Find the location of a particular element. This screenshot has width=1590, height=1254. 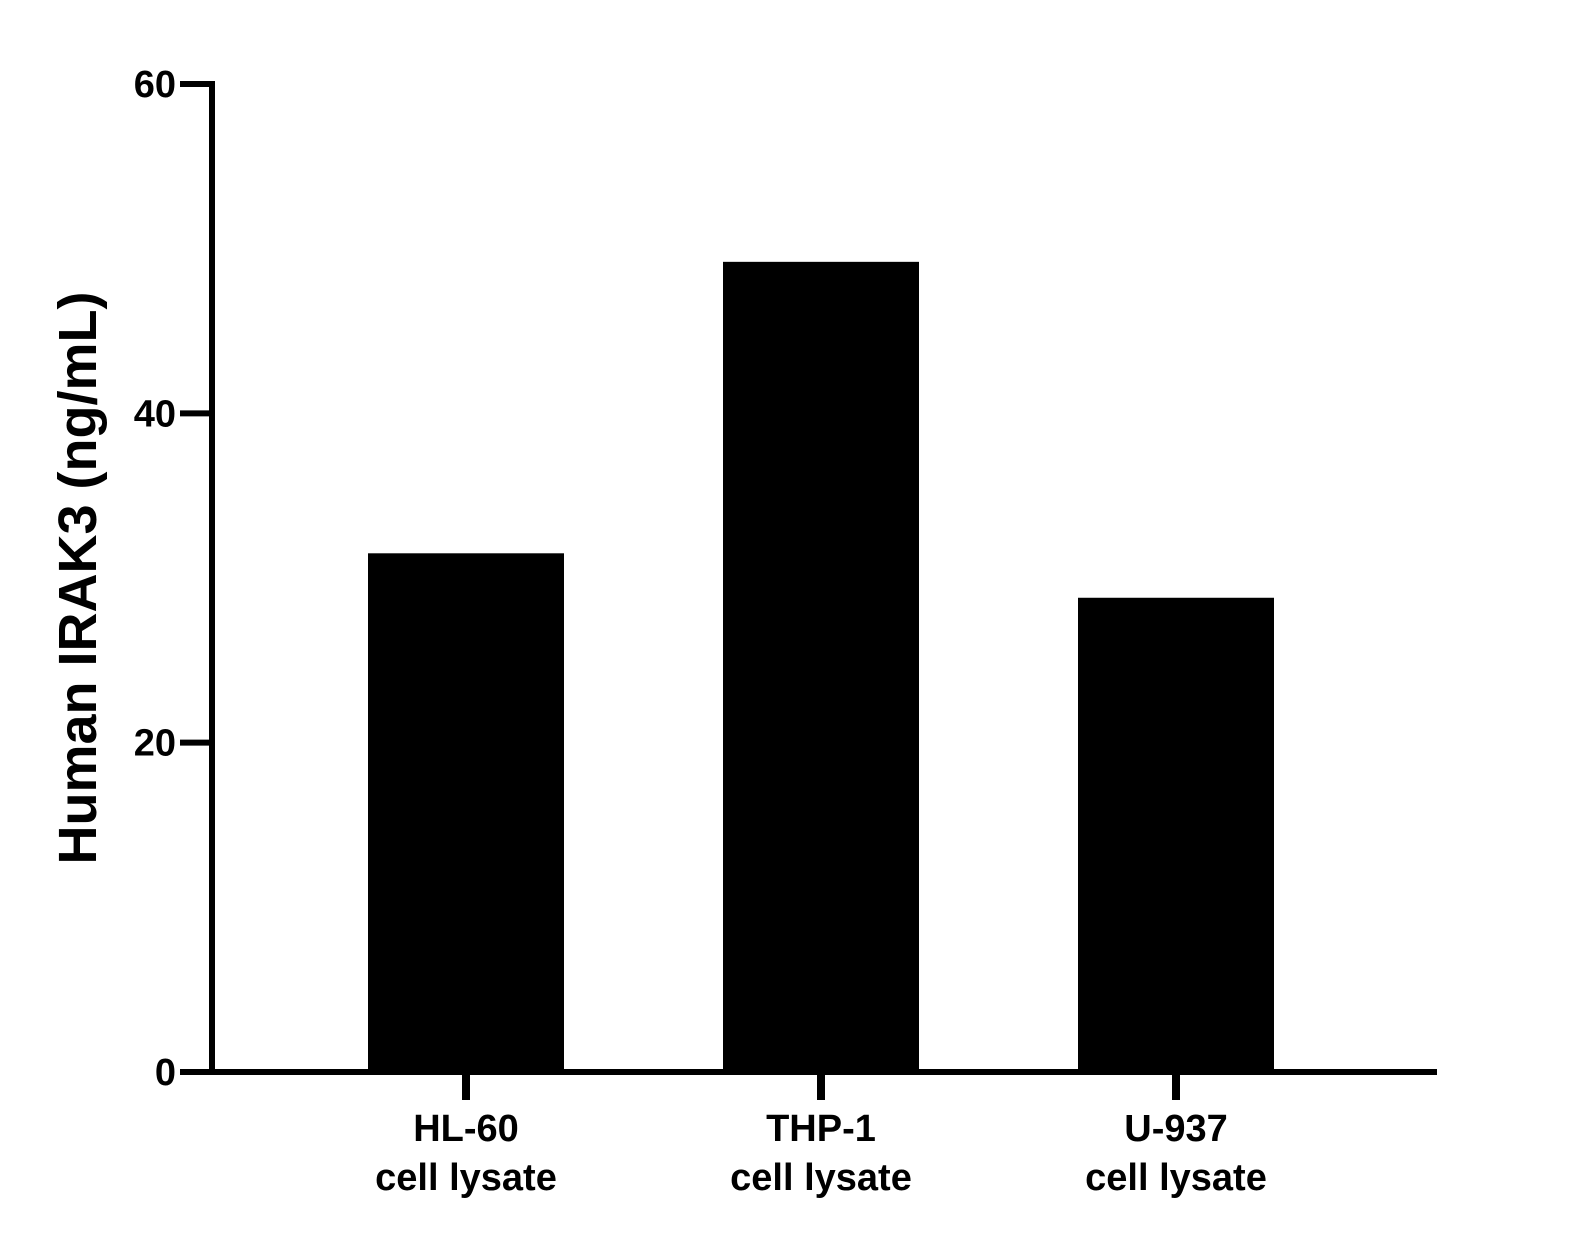

y-axis-title: Human IRAK3 (ng/mL) is located at coordinates (78, 578).